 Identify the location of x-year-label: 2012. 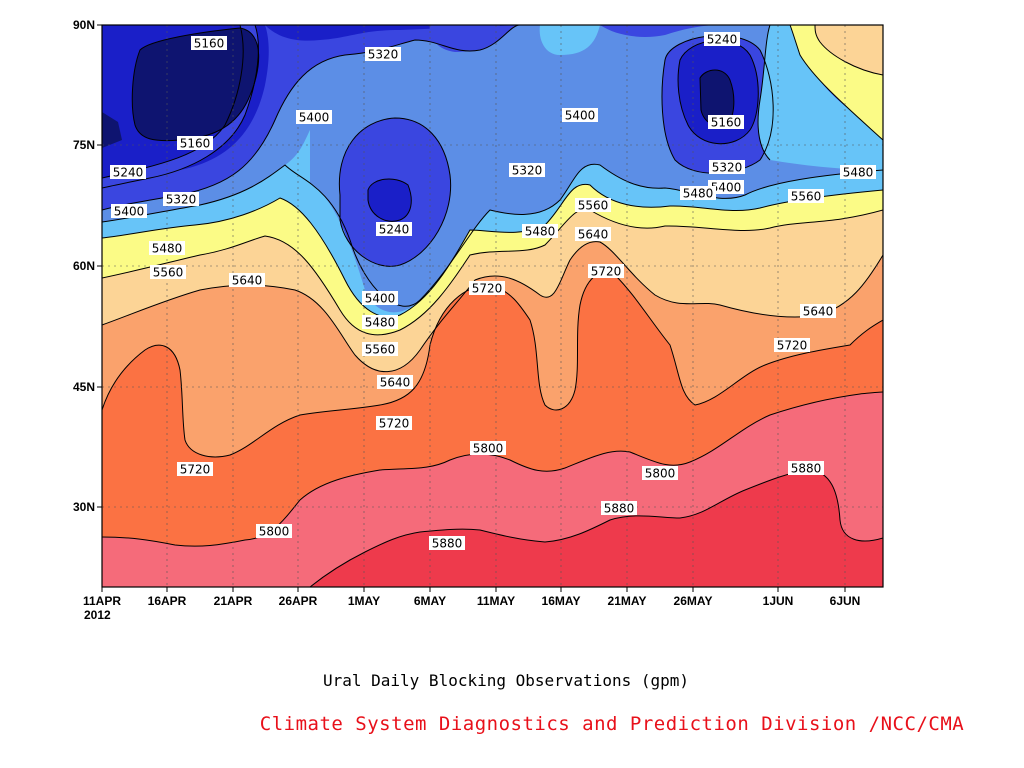
(97, 615).